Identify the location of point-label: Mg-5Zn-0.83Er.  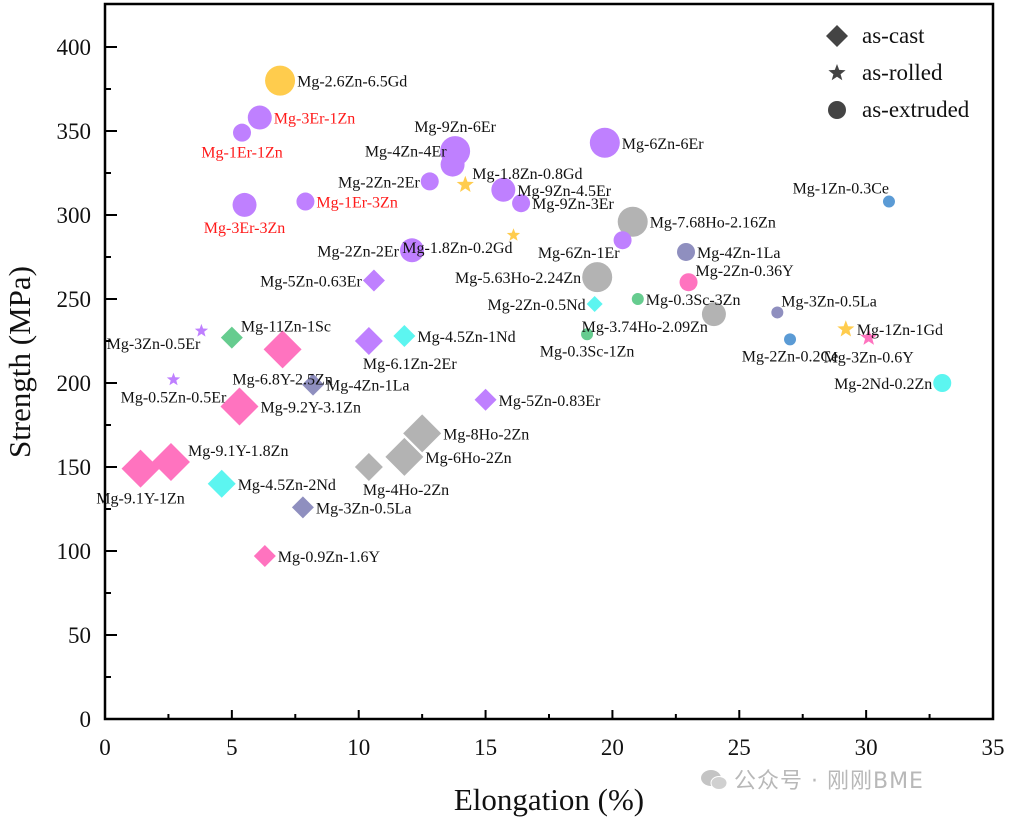
(550, 401).